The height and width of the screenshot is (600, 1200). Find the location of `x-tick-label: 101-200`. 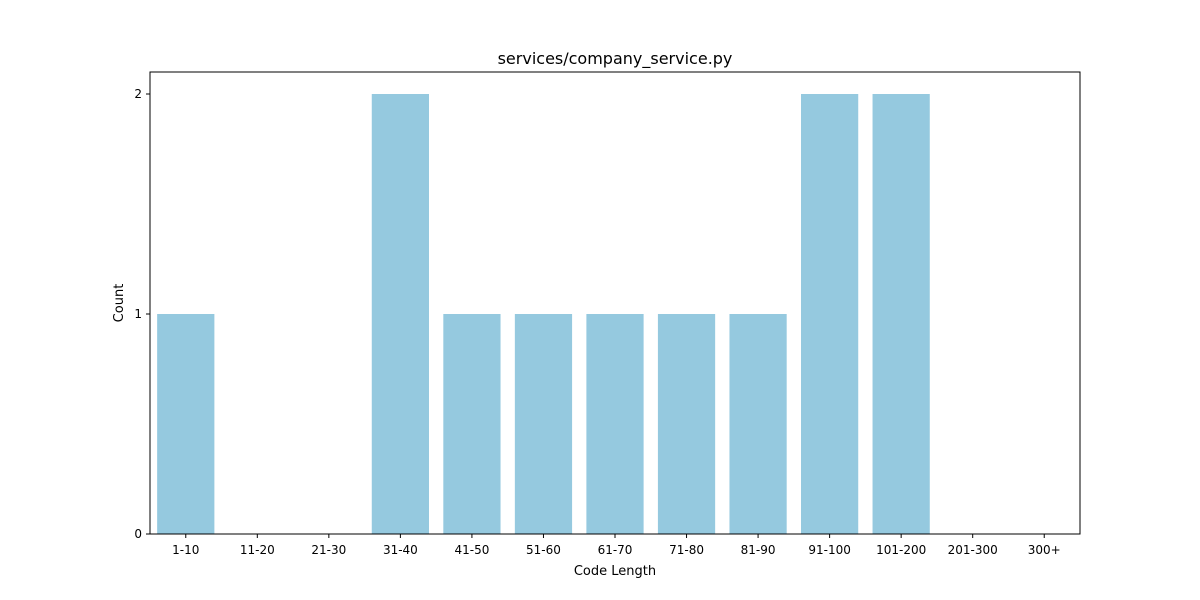

x-tick-label: 101-200 is located at coordinates (901, 550).